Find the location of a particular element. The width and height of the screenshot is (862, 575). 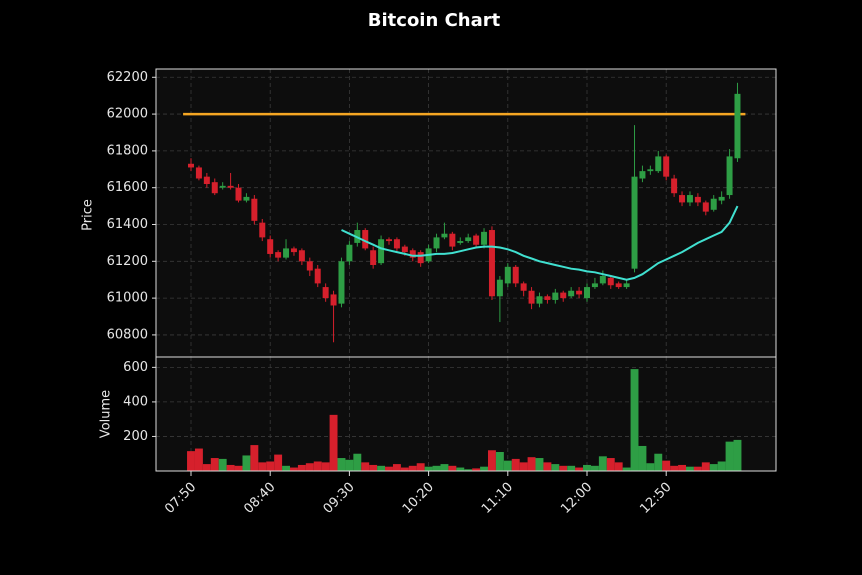

y-tick-label: 60800 is located at coordinates (127, 334).